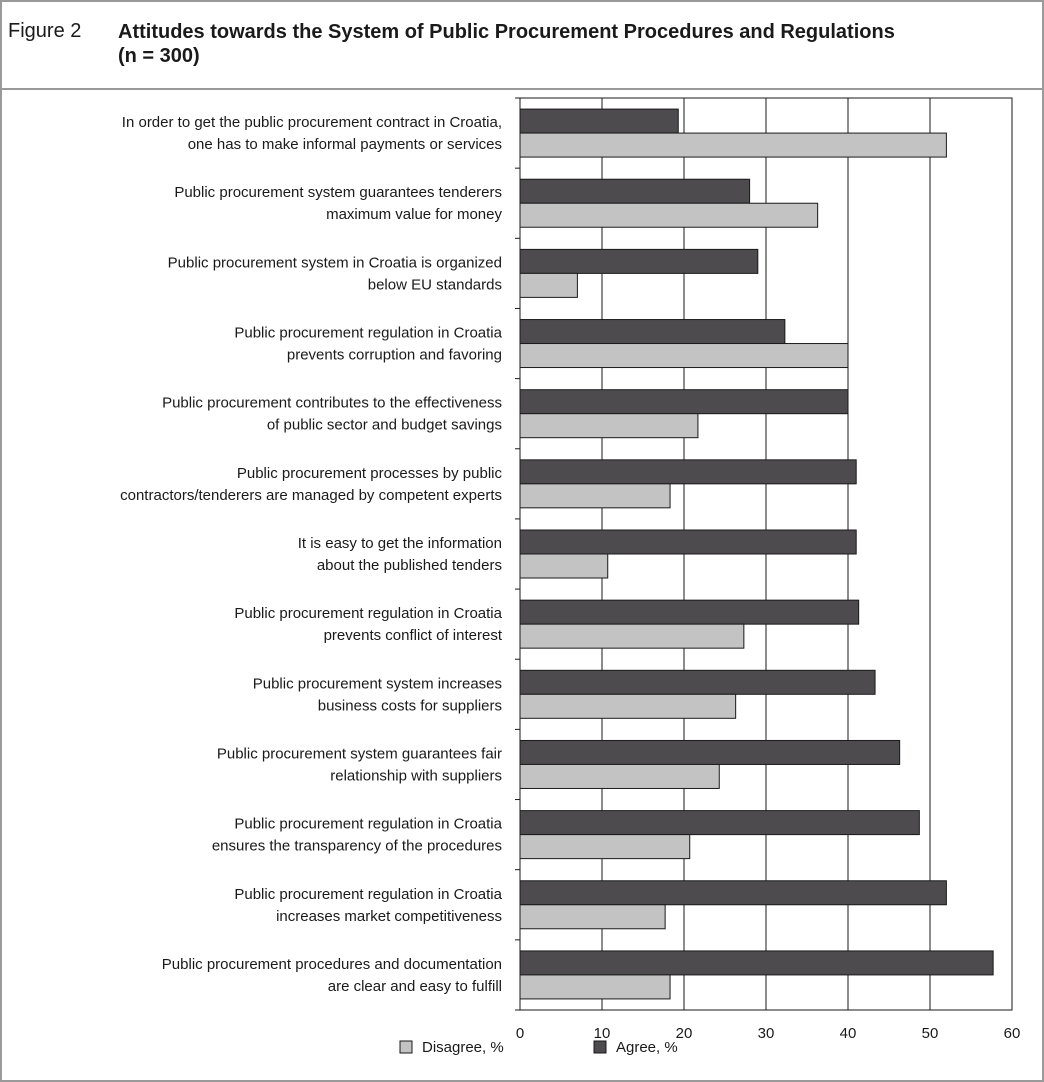  What do you see at coordinates (415, 986) in the screenshot?
I see `category-label-line: are clear and easy to fulfill` at bounding box center [415, 986].